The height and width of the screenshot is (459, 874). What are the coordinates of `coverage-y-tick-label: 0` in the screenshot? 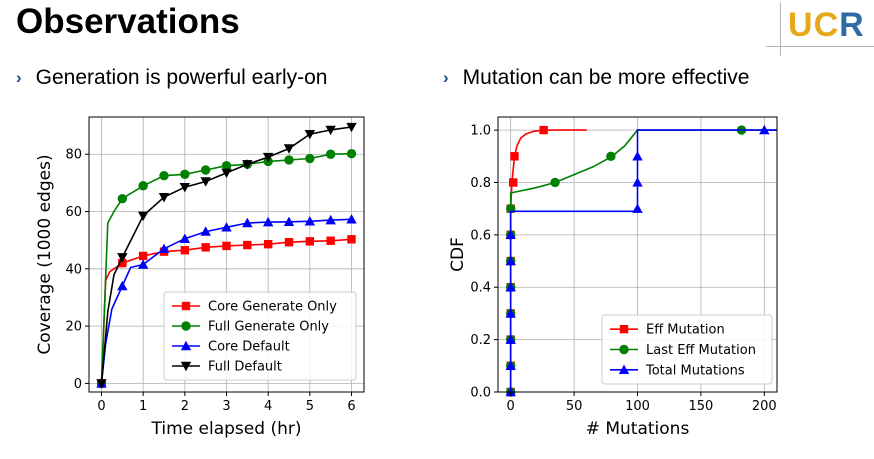 It's located at (78, 384).